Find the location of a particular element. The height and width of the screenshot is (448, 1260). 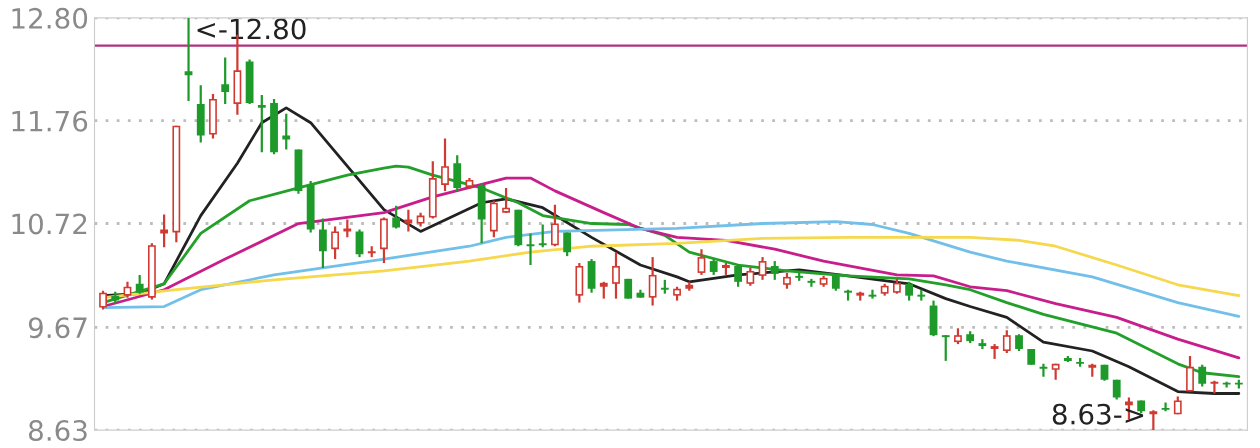

y-tick-label: 8.63 is located at coordinates (57, 431).